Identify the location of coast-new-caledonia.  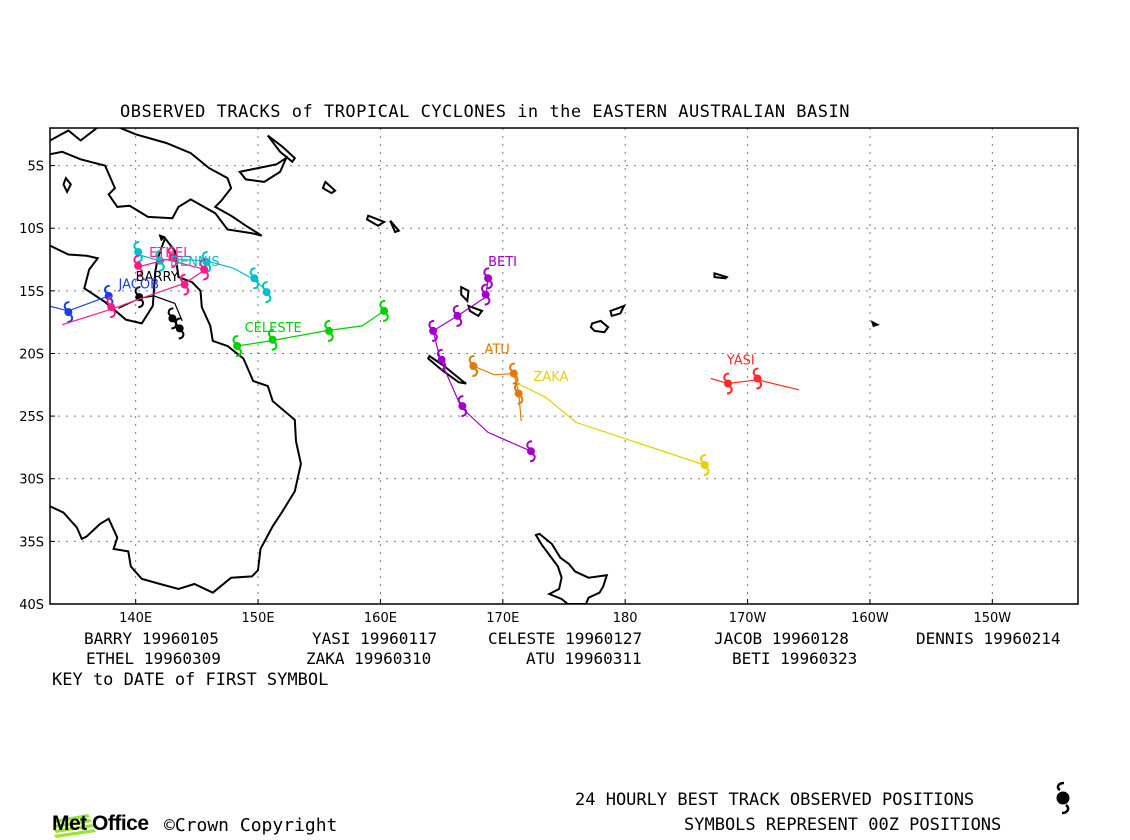
(446, 369).